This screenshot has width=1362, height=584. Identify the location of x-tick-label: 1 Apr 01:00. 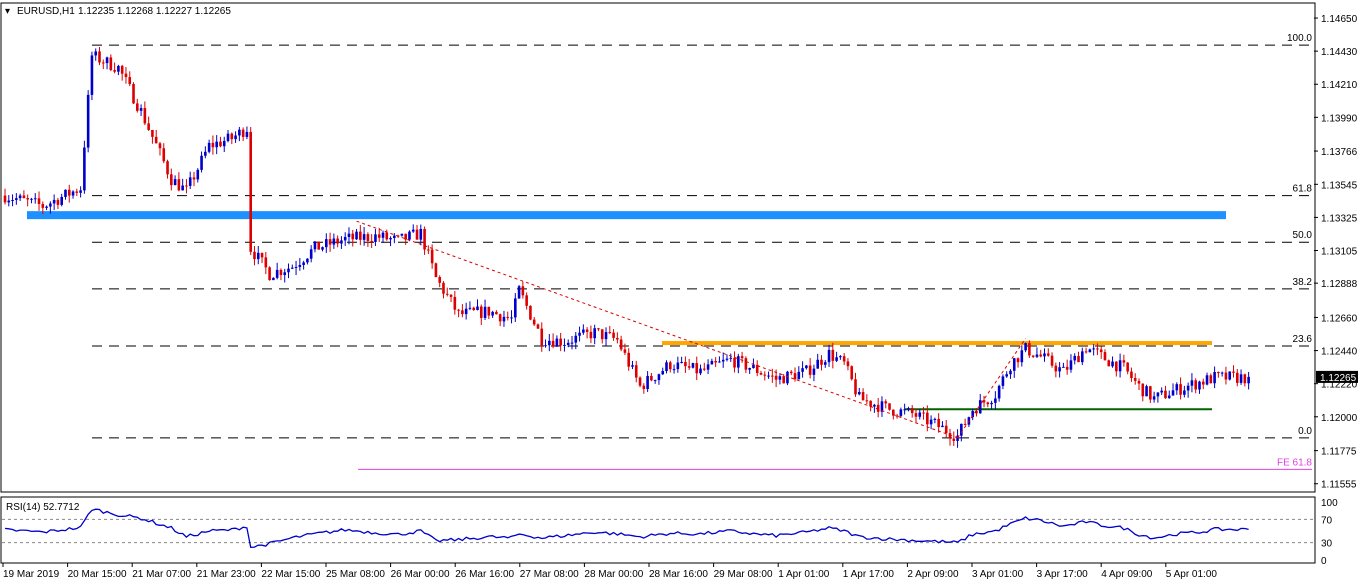
(804, 574).